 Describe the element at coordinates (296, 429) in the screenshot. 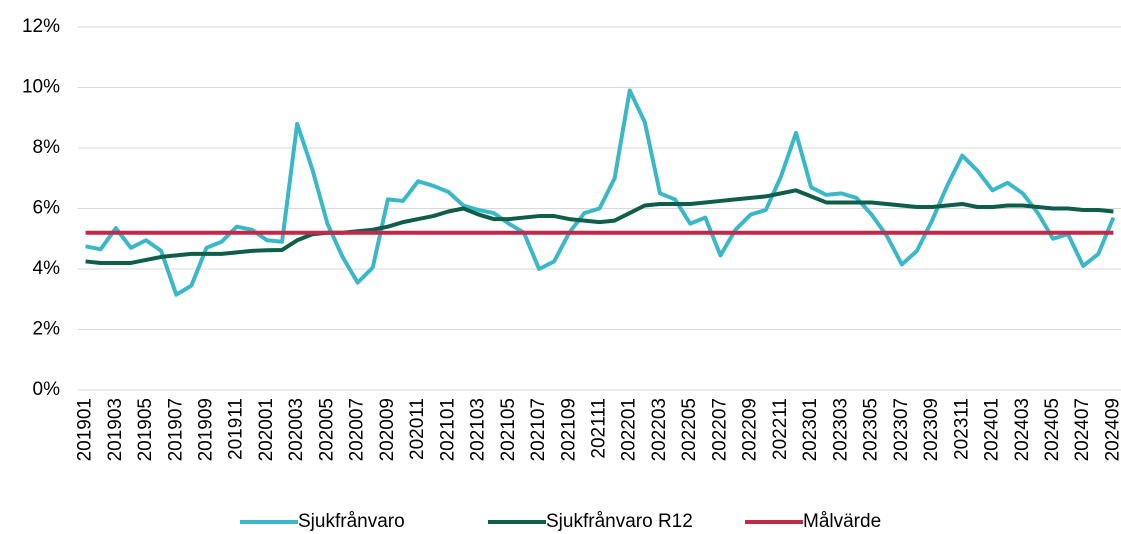

I see `x-tick-label: 202003` at that location.